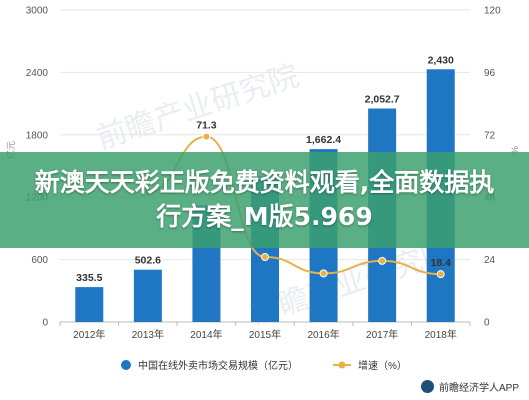  Describe the element at coordinates (37, 73) in the screenshot. I see `left-tick-label: 2400` at that location.